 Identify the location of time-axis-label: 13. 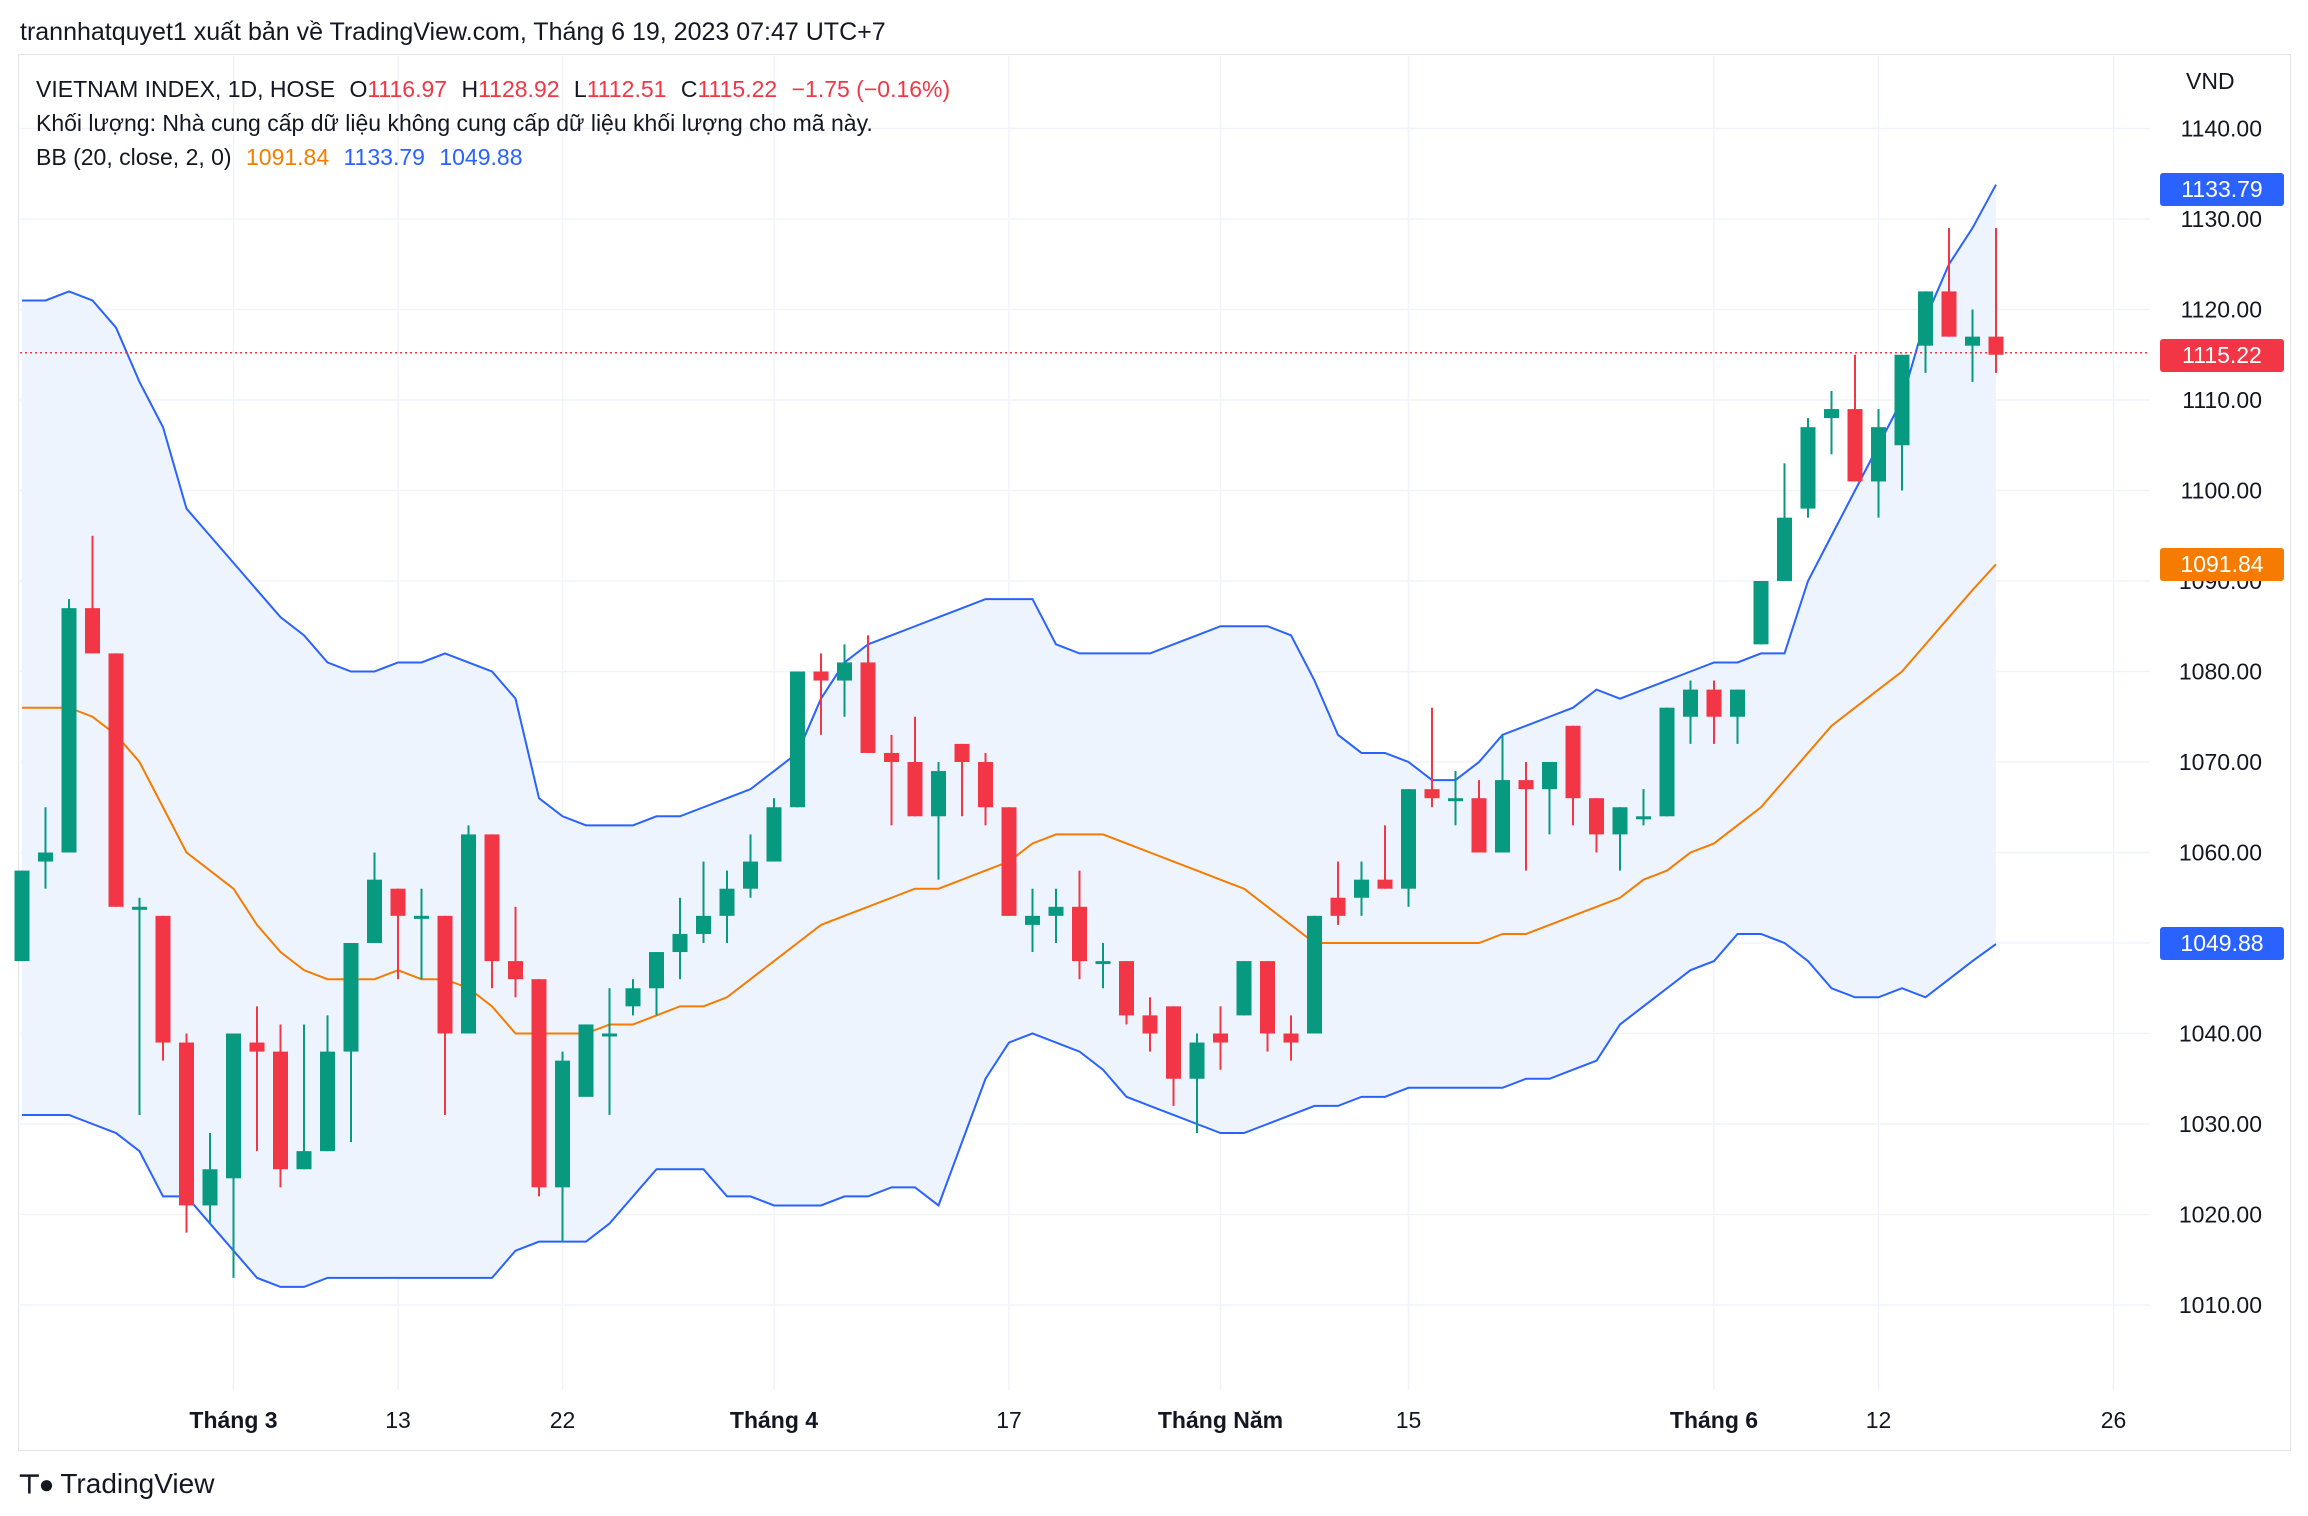
(398, 1420).